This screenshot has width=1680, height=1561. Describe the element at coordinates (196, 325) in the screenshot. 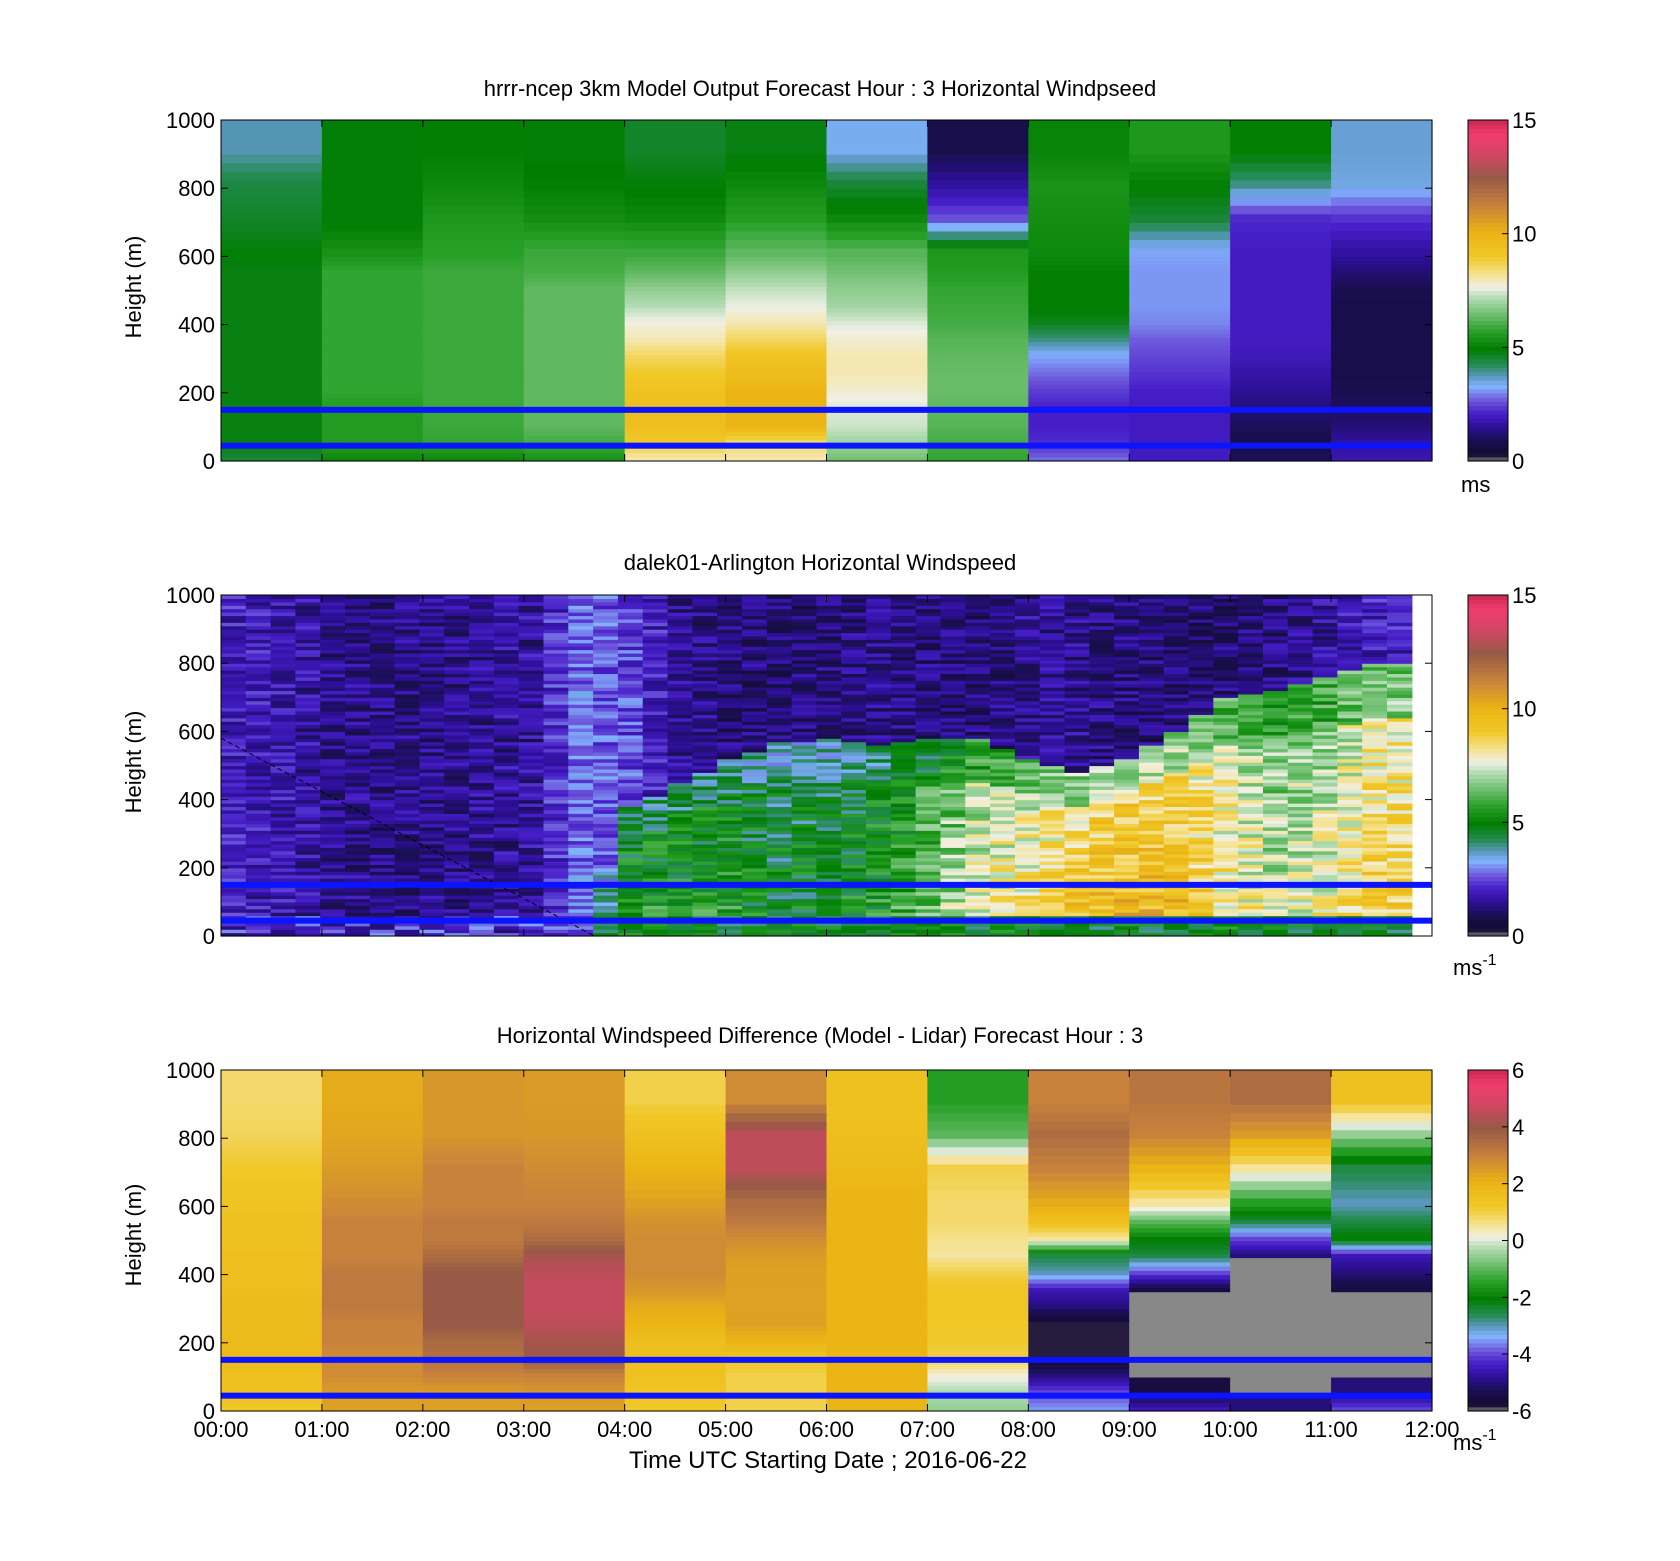

I see `y-tick-label: 400` at that location.